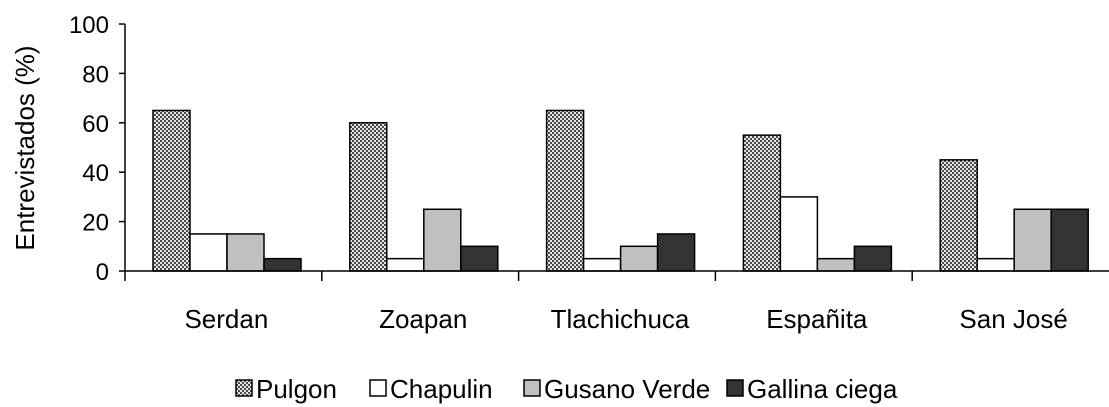  Describe the element at coordinates (378, 388) in the screenshot. I see `legend-swatch-chapulin` at that location.